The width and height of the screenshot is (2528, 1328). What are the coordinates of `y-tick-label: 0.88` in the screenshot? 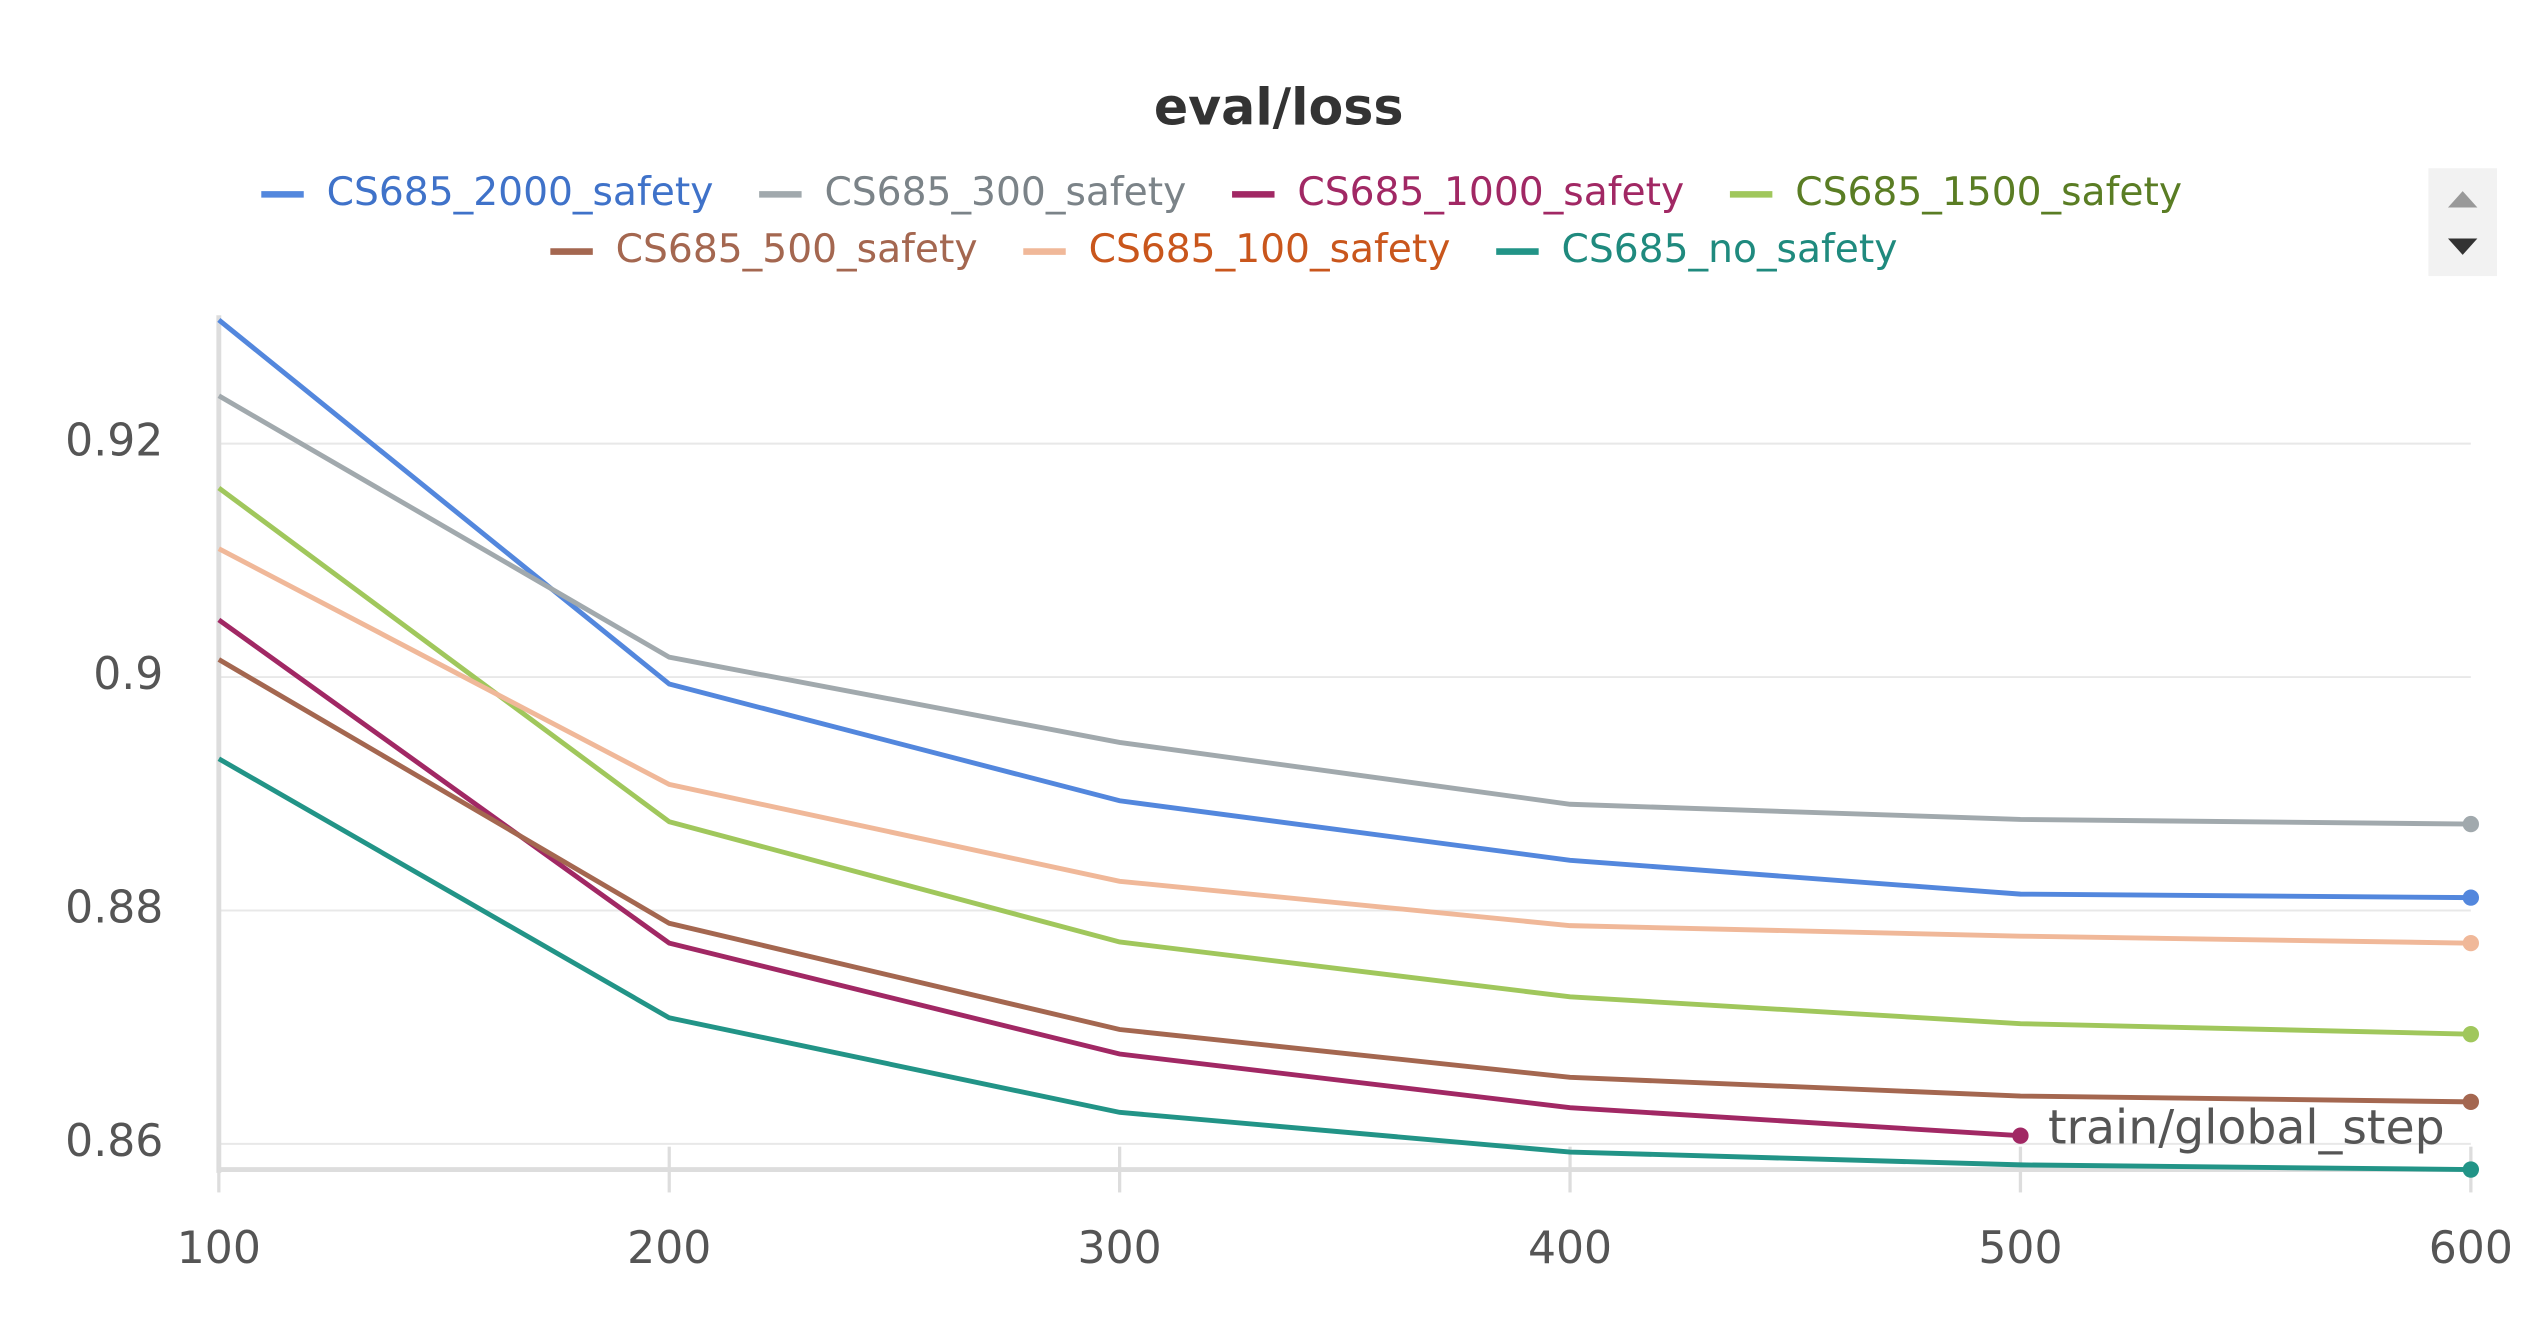 It's located at (114, 907).